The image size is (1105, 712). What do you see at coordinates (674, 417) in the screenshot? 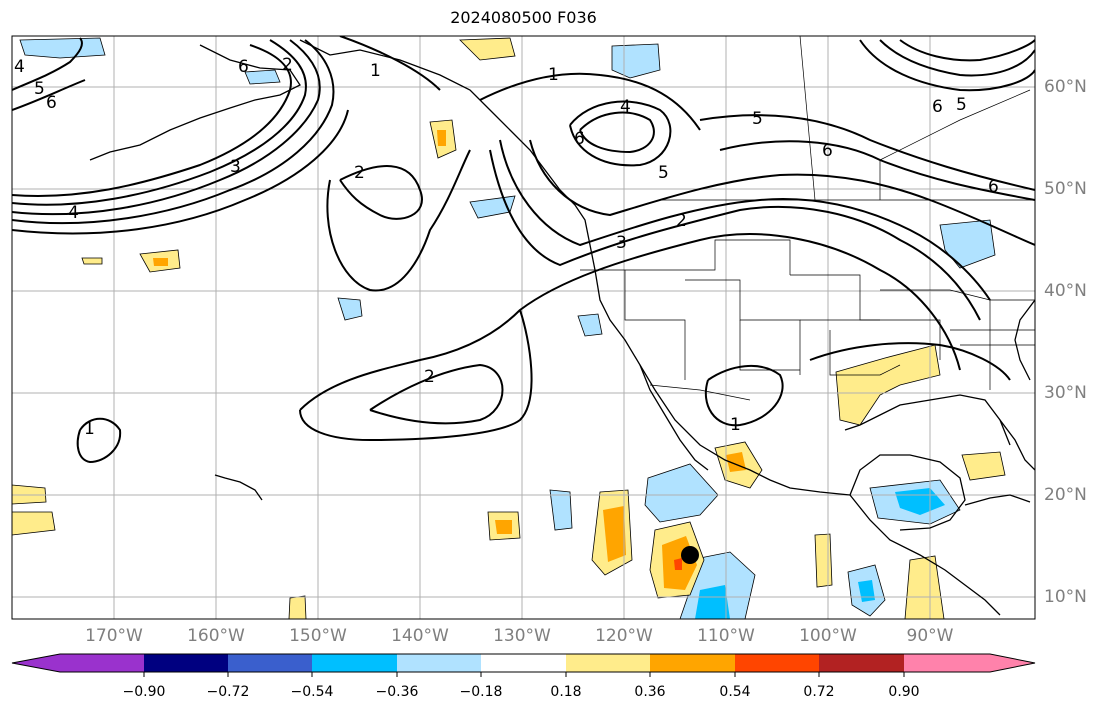
I see `coast-baja` at bounding box center [674, 417].